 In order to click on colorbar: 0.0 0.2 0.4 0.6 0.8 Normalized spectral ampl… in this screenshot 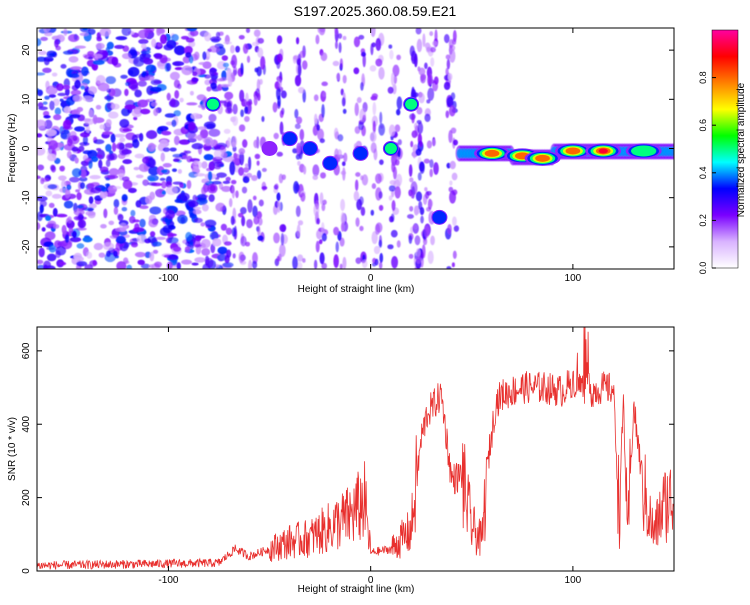, I will do `click(722, 151)`.